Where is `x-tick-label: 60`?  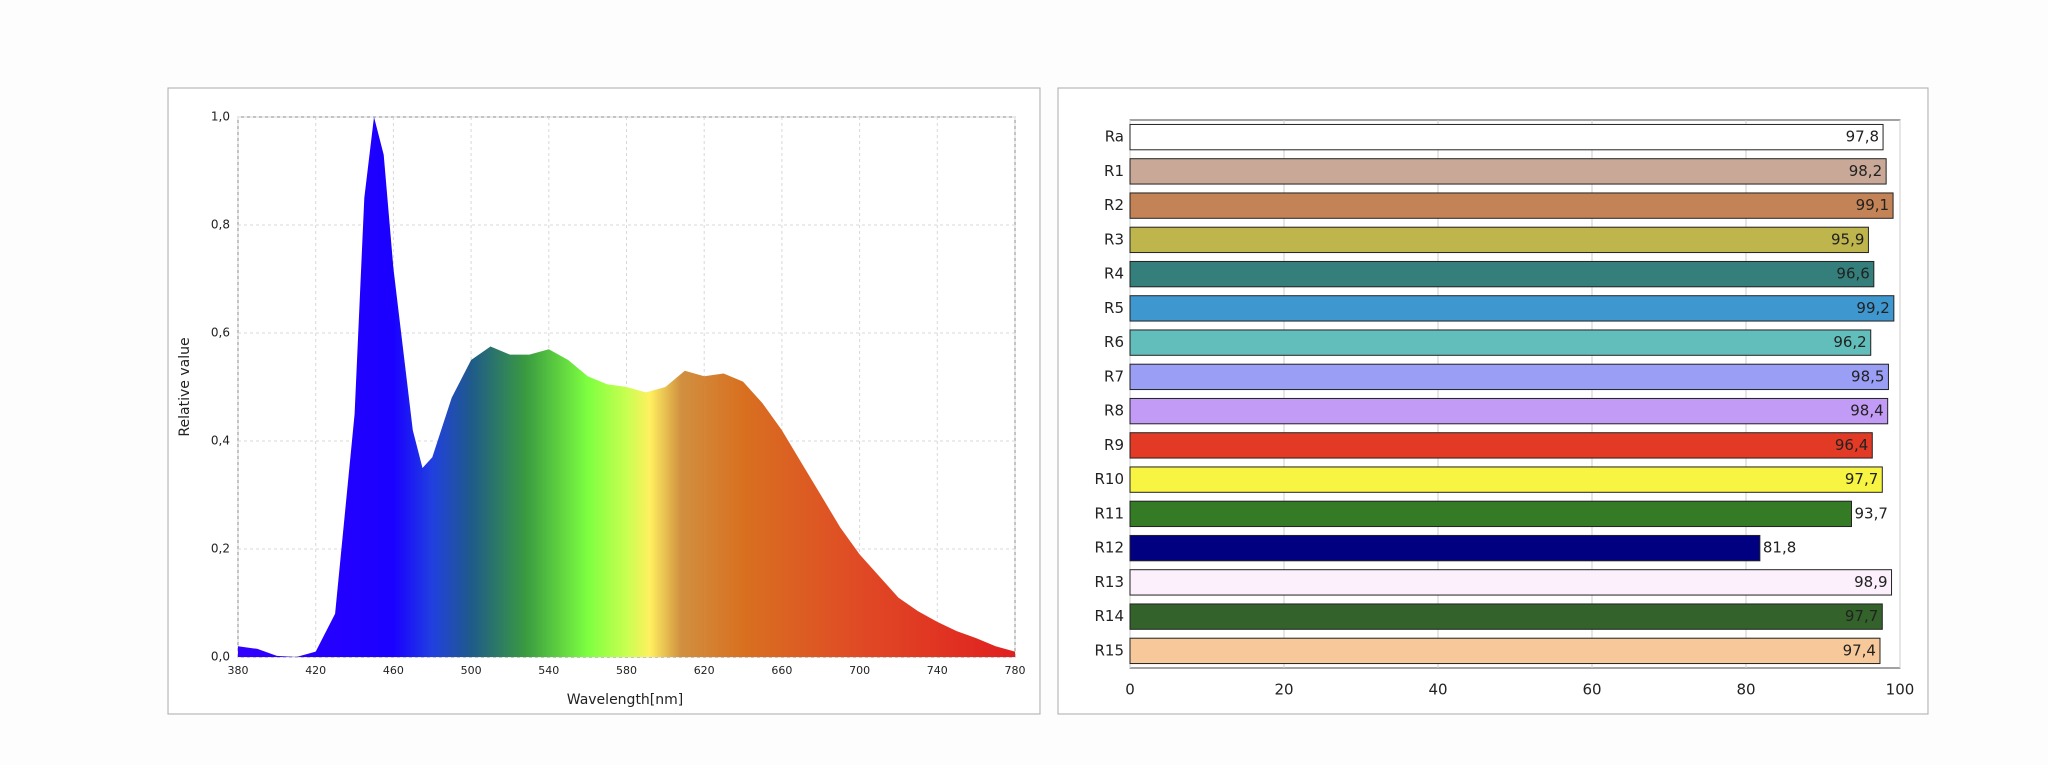 x-tick-label: 60 is located at coordinates (1591, 690).